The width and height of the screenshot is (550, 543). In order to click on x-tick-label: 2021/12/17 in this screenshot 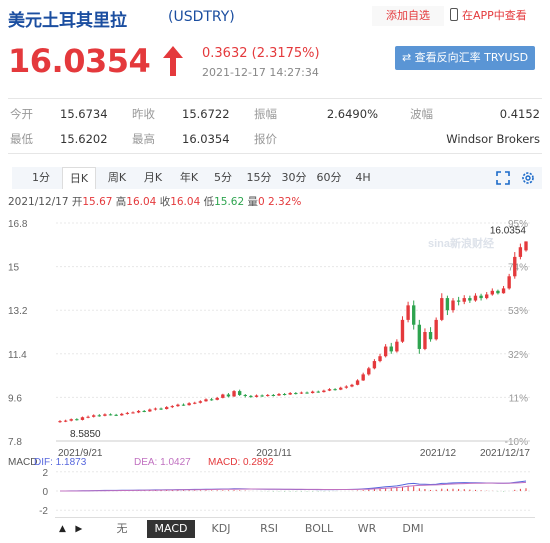, I will do `click(505, 453)`.